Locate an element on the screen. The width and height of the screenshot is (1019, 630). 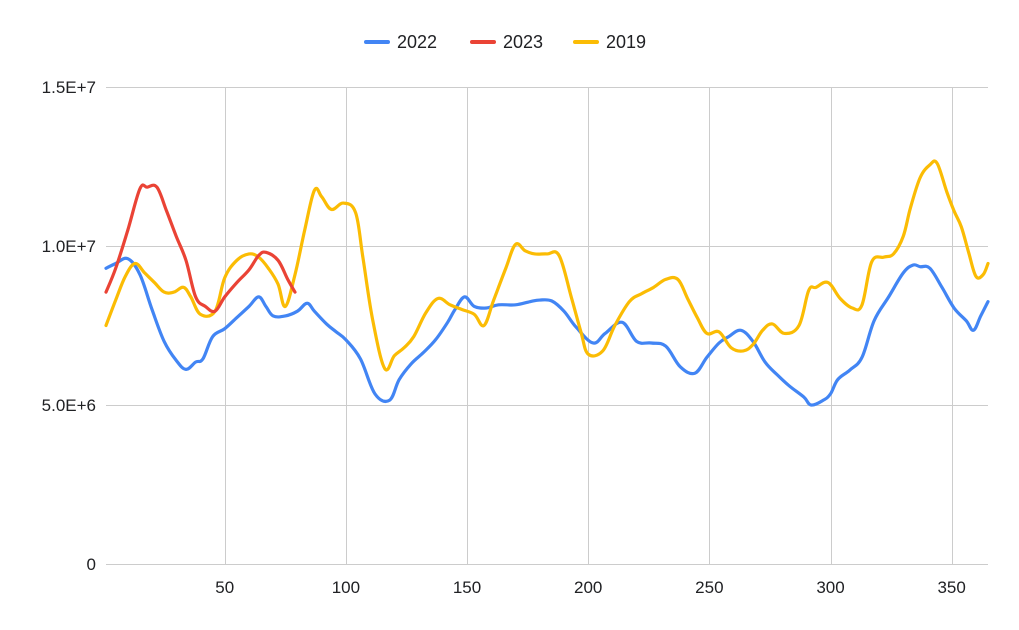
x-tick-label: 150 is located at coordinates (467, 587).